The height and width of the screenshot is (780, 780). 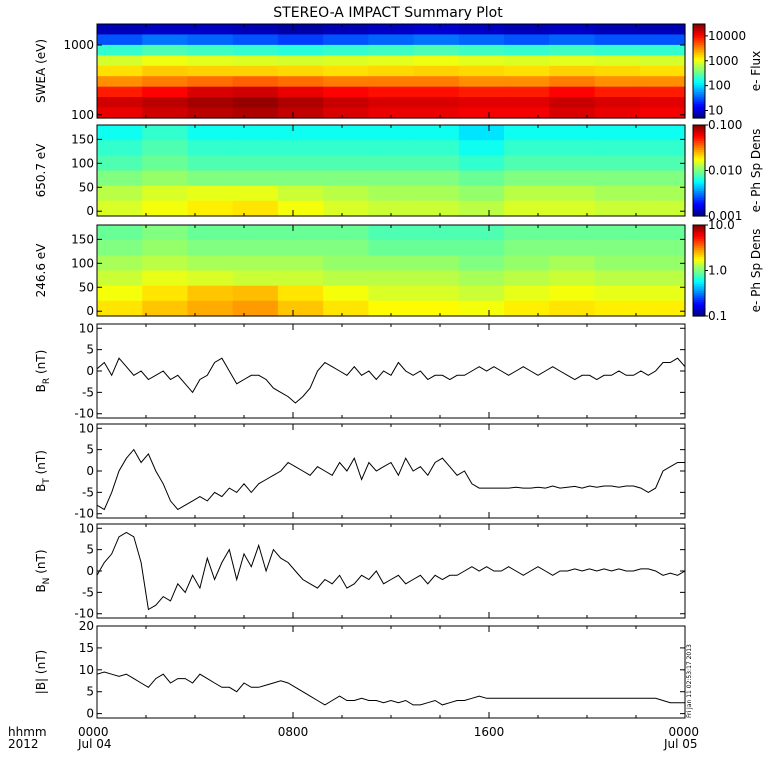 I want to click on y-tick-label: 20, so click(x=86, y=626).